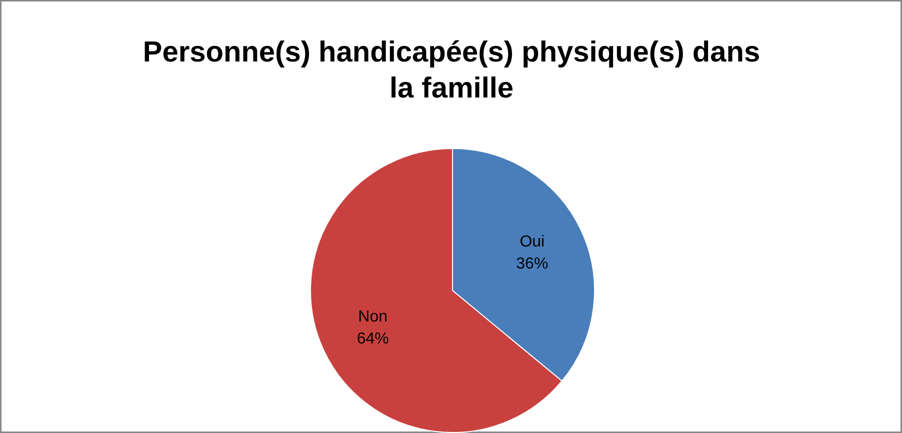 This screenshot has height=433, width=902. Describe the element at coordinates (451, 70) in the screenshot. I see `chart-title: Personne(s) handicapée(s) physique(s) dans la famille` at that location.